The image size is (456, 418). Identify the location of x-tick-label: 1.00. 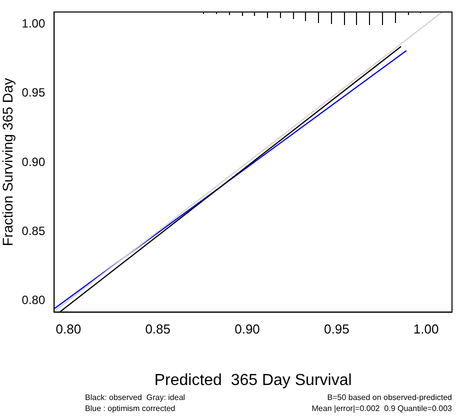
(426, 329).